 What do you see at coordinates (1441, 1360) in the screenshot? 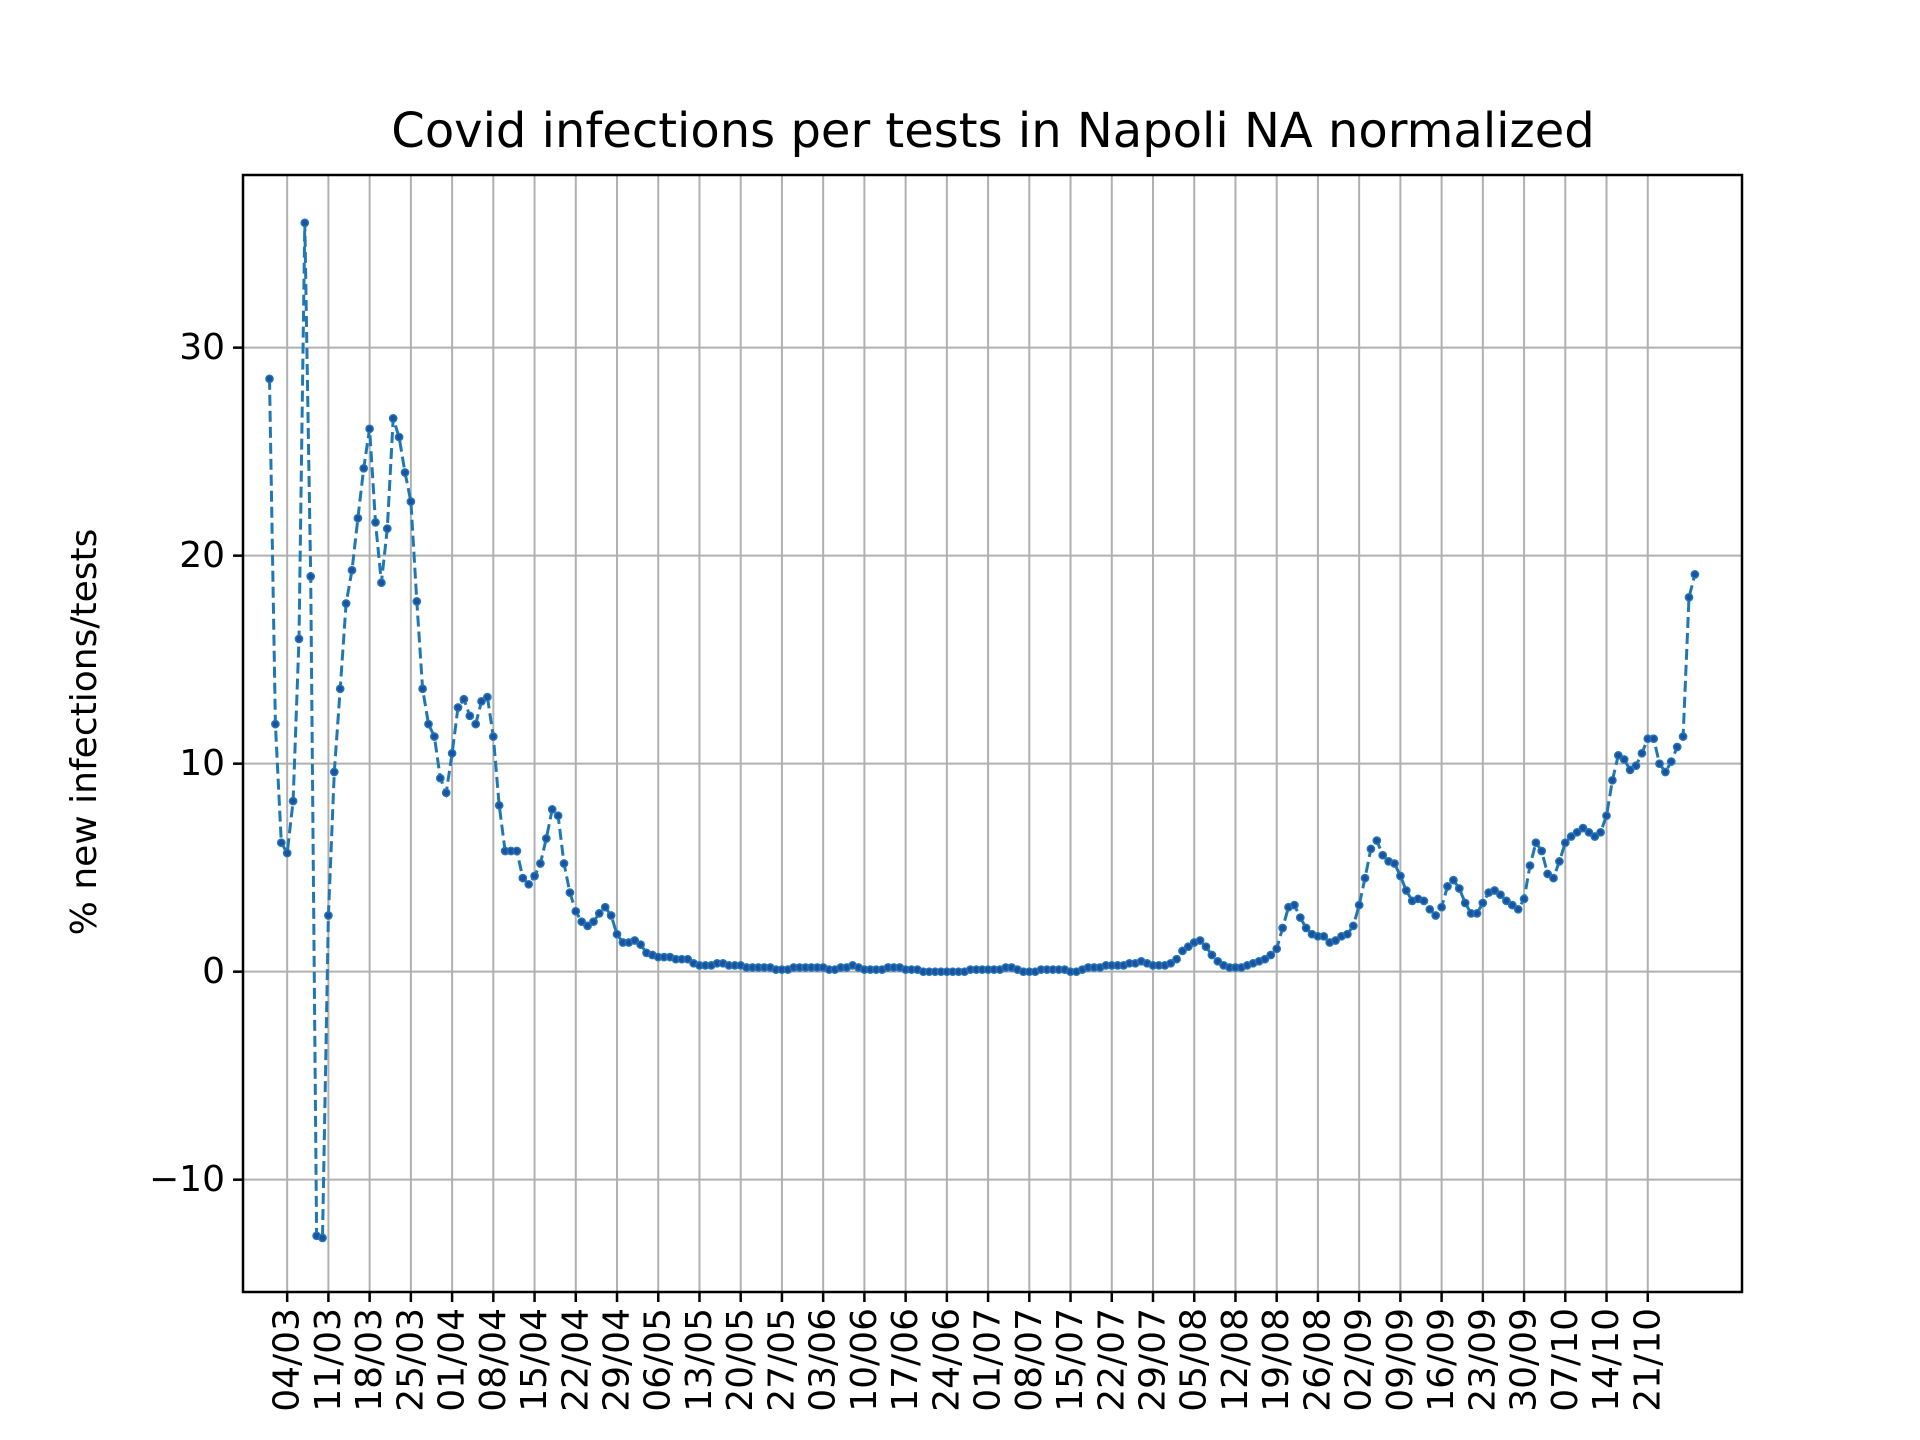
I see `x-tick-label: 16/09` at bounding box center [1441, 1360].